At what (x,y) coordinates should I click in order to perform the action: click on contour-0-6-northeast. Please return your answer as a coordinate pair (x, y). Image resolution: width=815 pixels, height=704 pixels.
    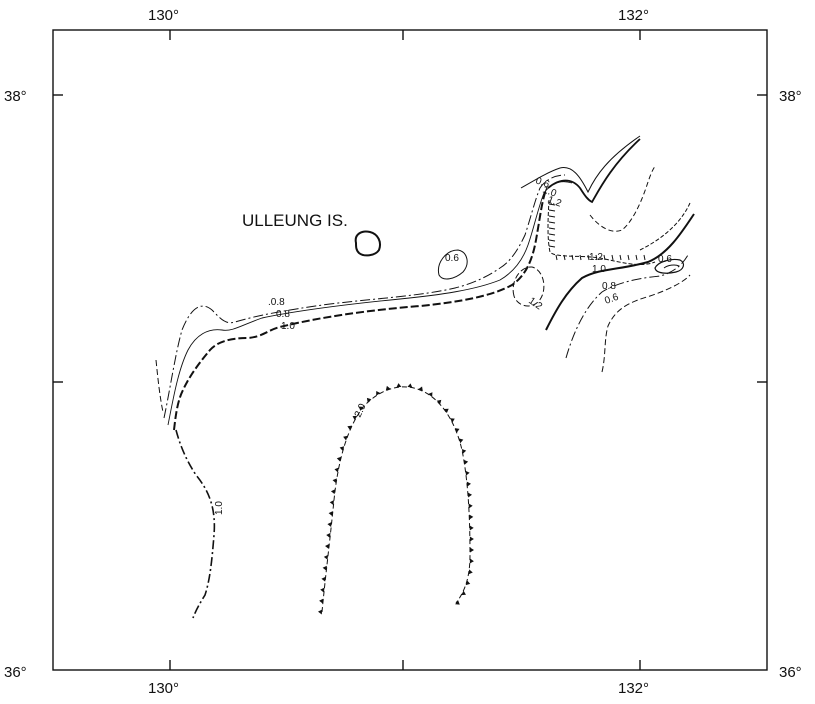
    Looking at the image, I should click on (580, 164).